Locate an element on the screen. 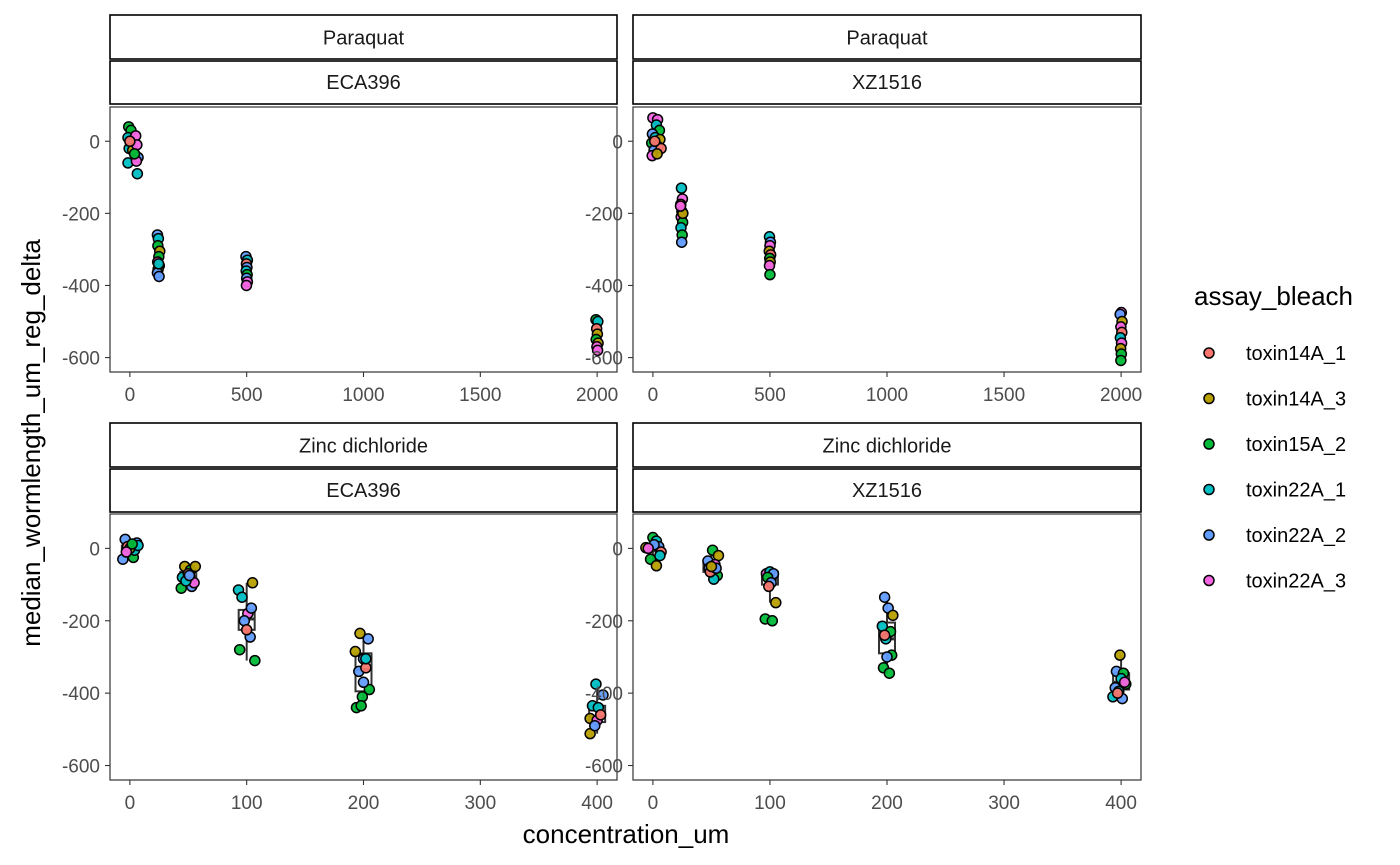  legend-item: toxin22A_2 is located at coordinates (1274, 536).